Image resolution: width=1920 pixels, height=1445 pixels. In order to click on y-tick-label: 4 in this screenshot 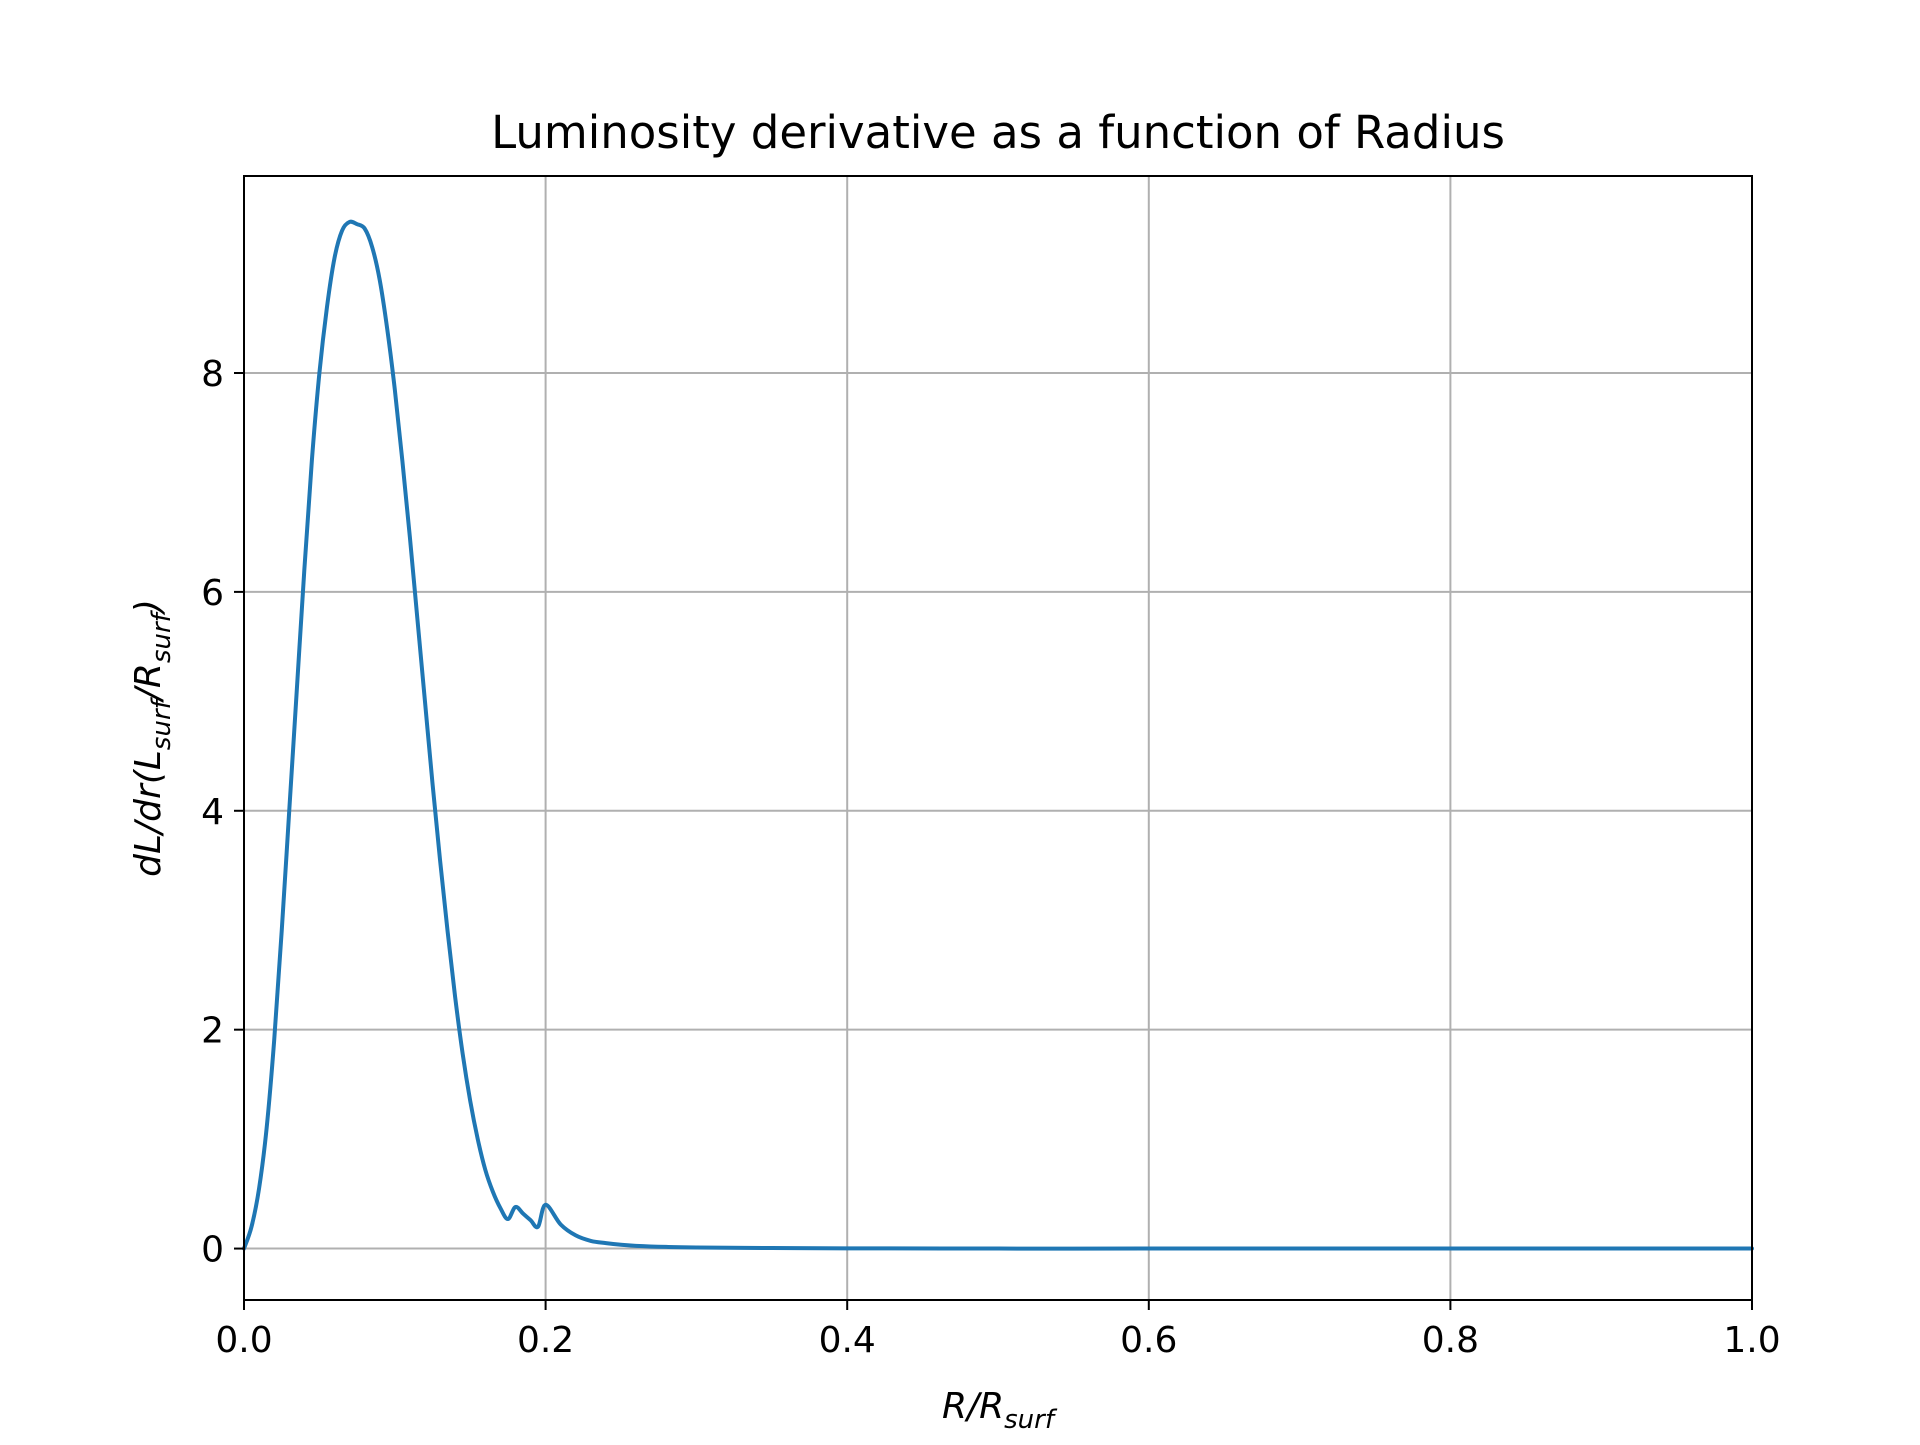, I will do `click(212, 812)`.